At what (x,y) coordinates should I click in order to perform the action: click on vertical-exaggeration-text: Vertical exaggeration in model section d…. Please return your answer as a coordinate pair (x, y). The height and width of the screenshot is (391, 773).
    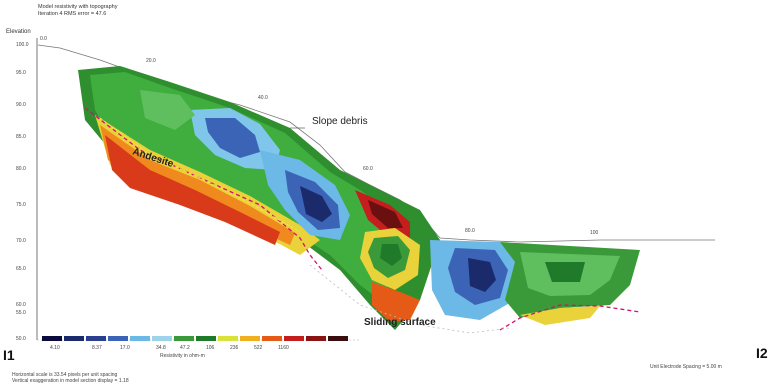
    Looking at the image, I should click on (70, 381).